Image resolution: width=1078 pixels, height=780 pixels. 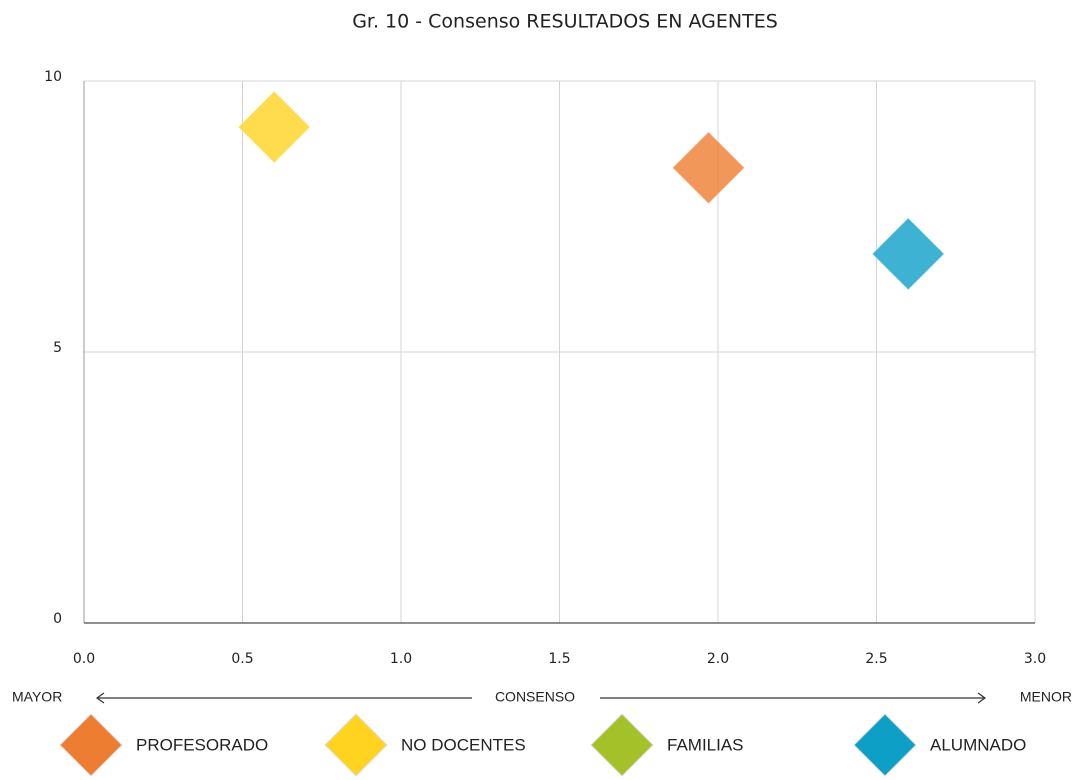 What do you see at coordinates (565, 22) in the screenshot?
I see `chart-title: Gr. 10 - Consenso RESULTADOS EN AGENTES` at bounding box center [565, 22].